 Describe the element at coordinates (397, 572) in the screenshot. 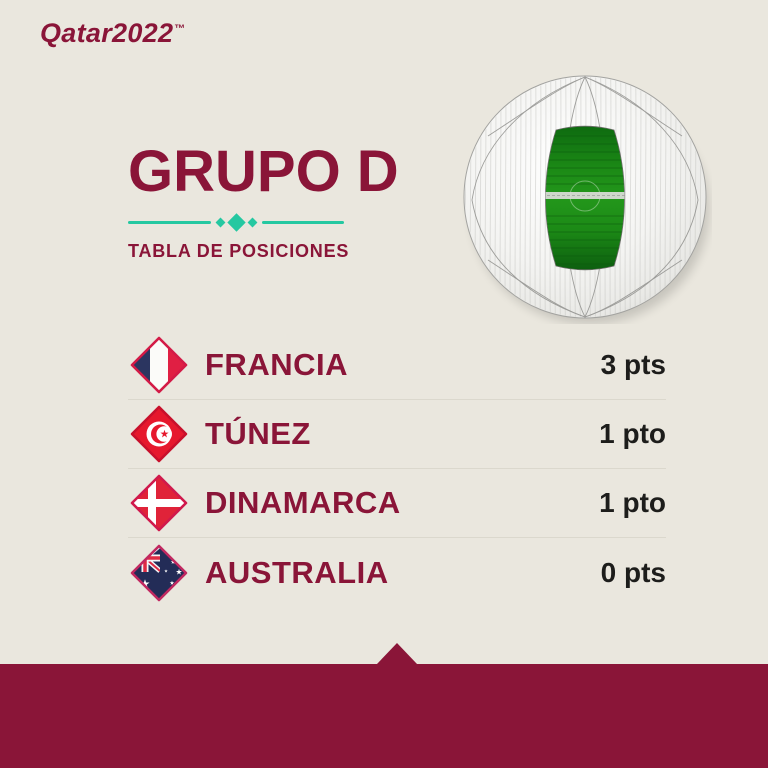

I see `table-row-australia: AUSTRALIA 0 pts` at that location.